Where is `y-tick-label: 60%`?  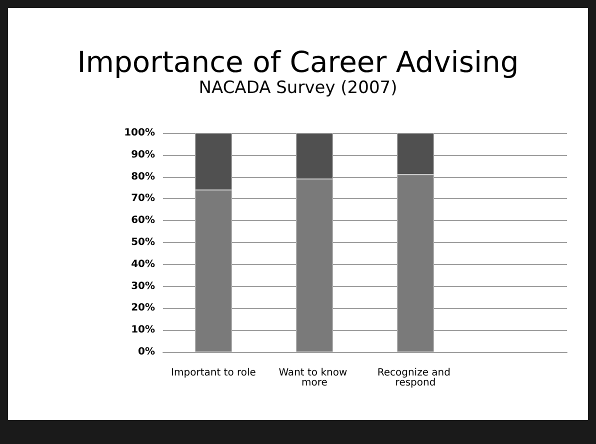 y-tick-label: 60% is located at coordinates (143, 220).